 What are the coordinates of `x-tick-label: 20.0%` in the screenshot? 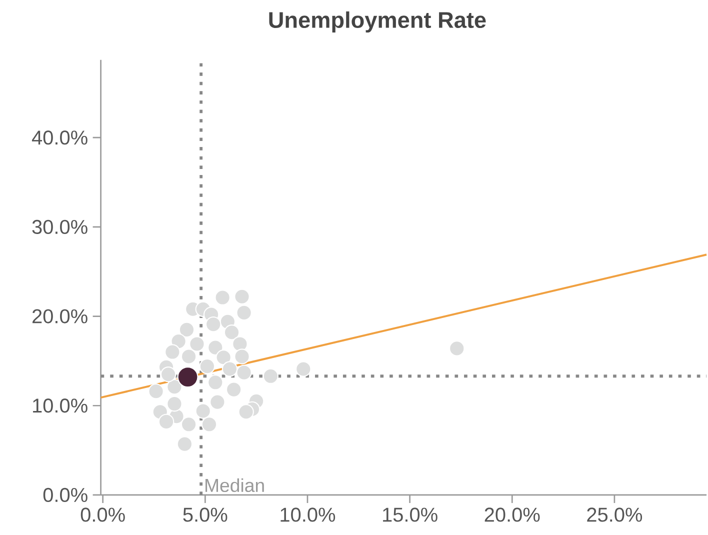 It's located at (512, 515).